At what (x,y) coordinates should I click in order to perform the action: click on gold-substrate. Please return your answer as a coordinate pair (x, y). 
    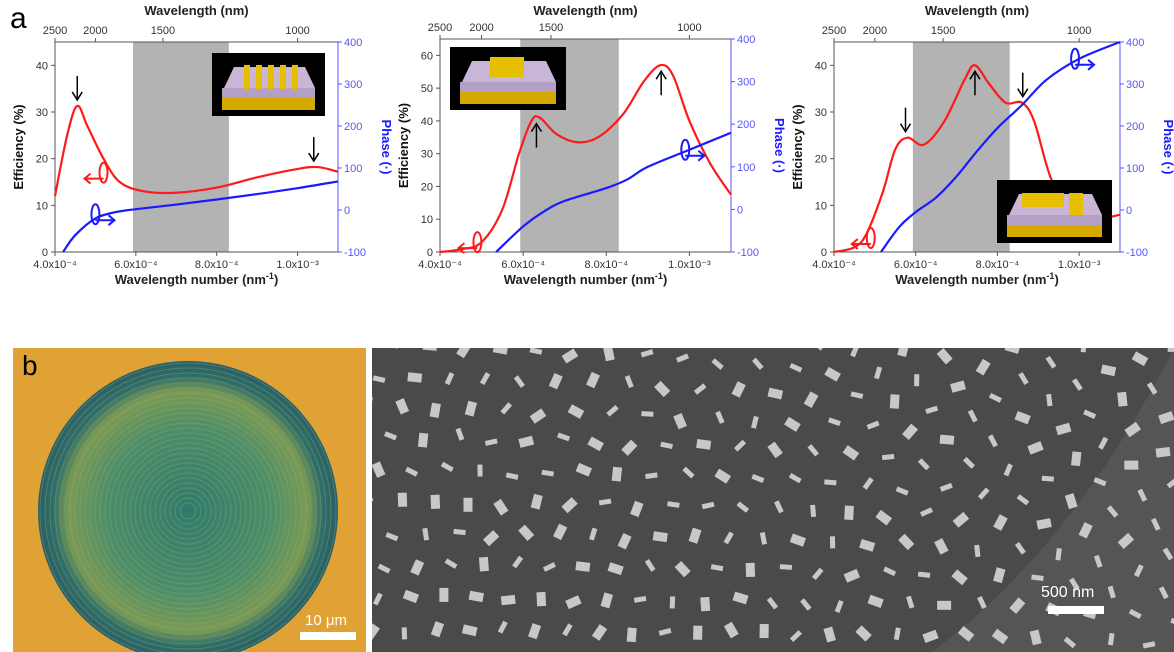
    Looking at the image, I should click on (508, 98).